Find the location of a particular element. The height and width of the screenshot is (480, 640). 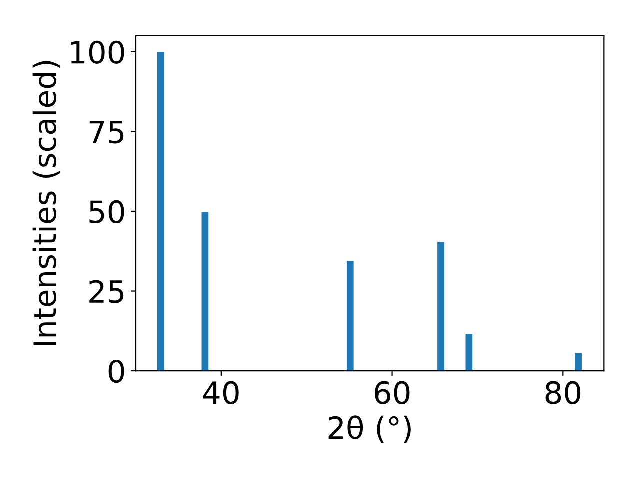

x-tick-label: 40 is located at coordinates (221, 392).